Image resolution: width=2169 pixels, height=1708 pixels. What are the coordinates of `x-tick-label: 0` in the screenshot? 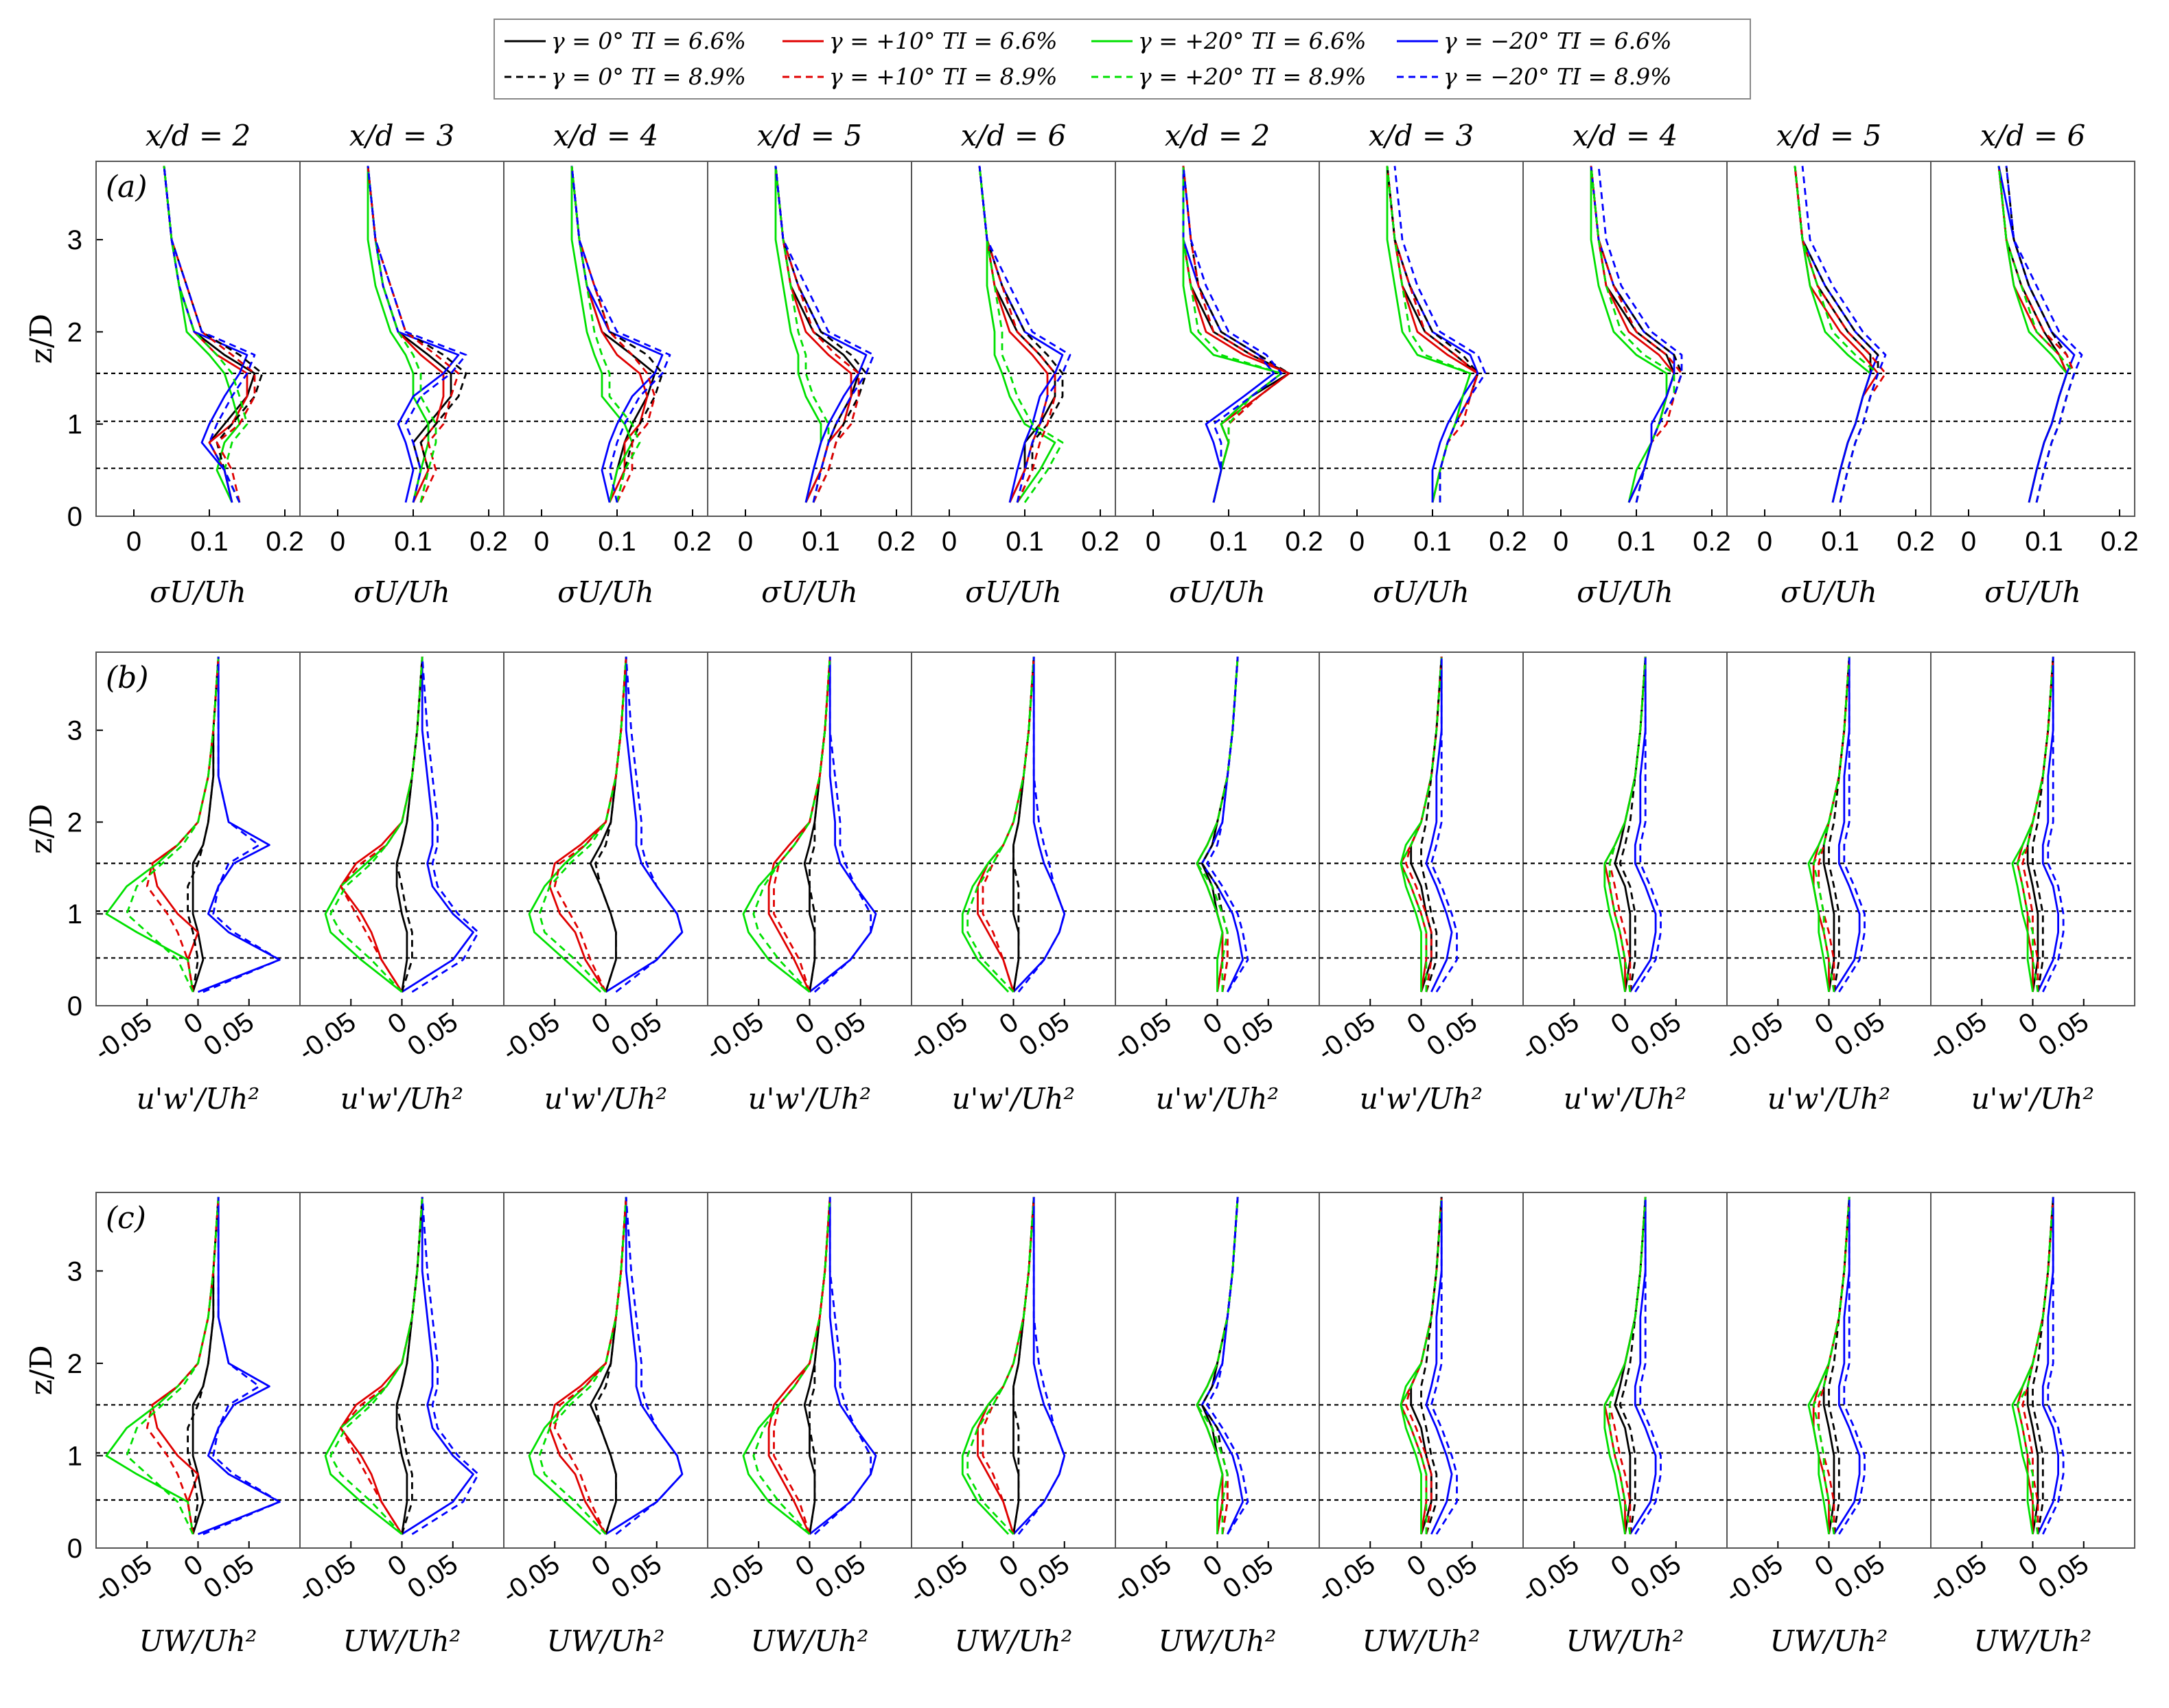 It's located at (949, 542).